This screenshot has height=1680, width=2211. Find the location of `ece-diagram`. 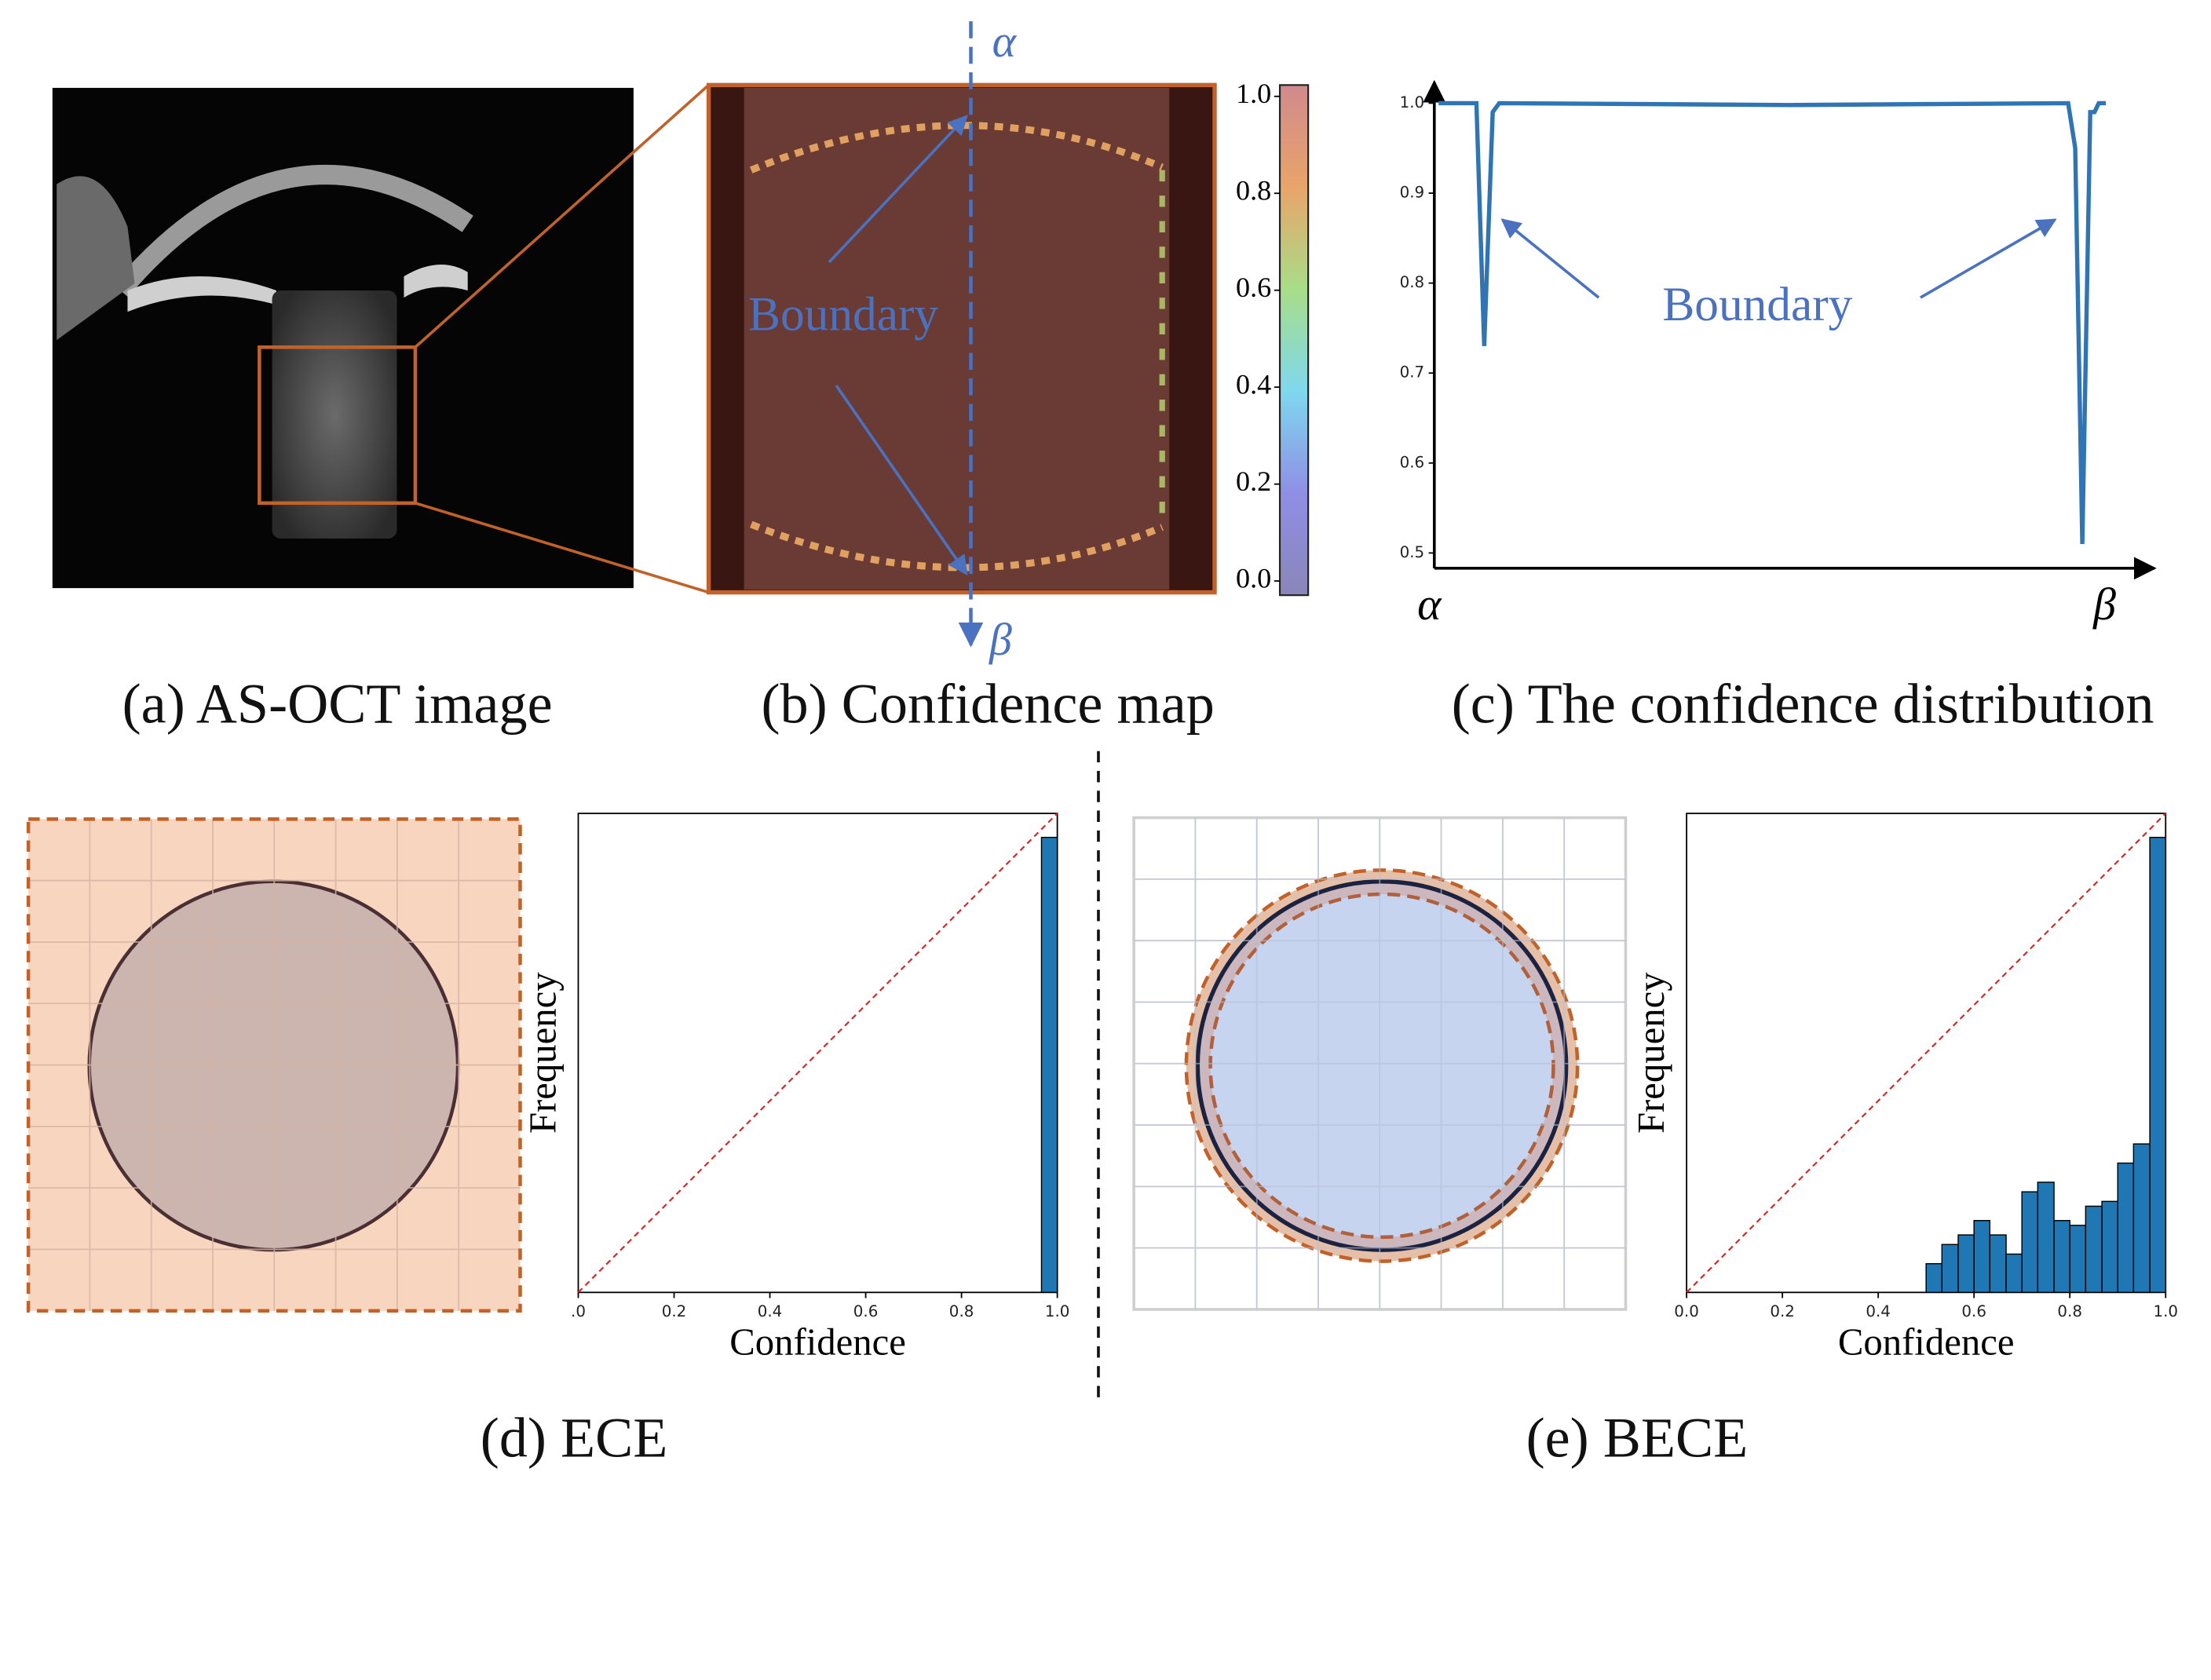

ece-diagram is located at coordinates (274, 1065).